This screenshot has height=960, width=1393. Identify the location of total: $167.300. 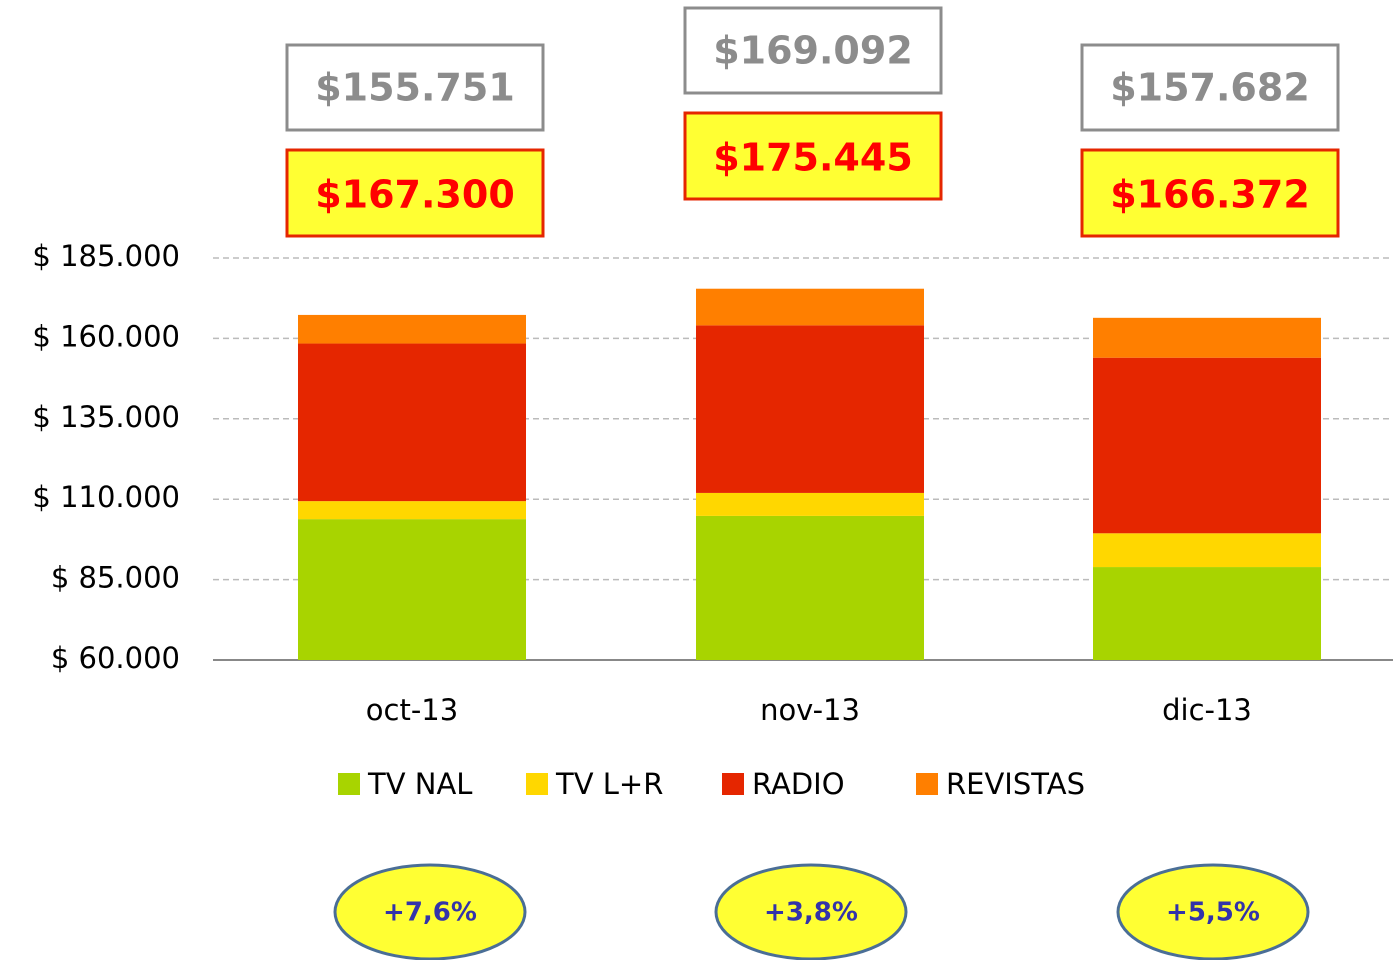
(415, 195).